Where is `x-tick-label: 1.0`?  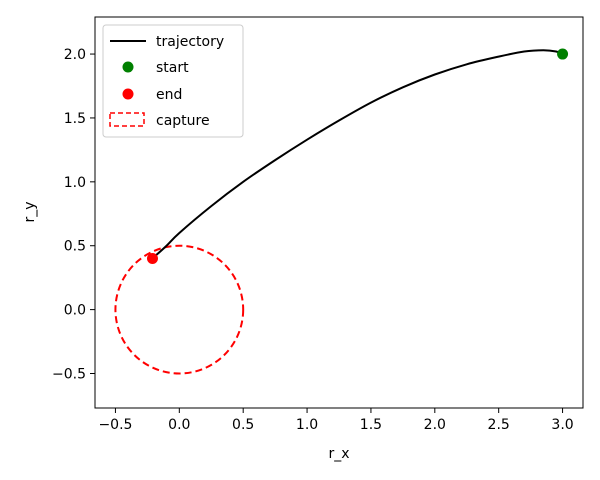 x-tick-label: 1.0 is located at coordinates (307, 425).